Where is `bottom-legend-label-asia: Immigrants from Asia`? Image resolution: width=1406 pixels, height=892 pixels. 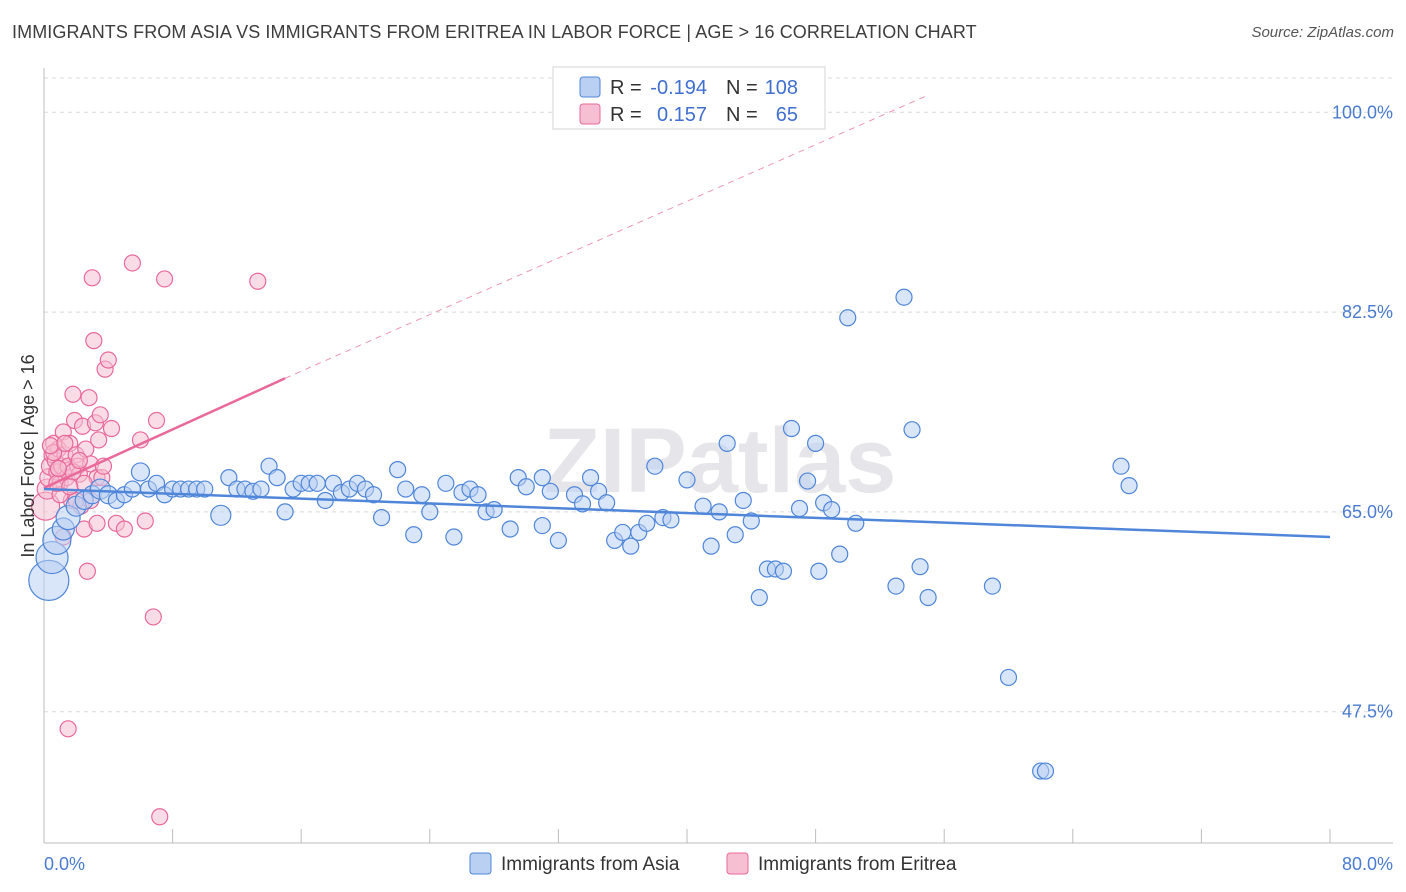
bottom-legend-label-asia: Immigrants from Asia is located at coordinates (590, 864).